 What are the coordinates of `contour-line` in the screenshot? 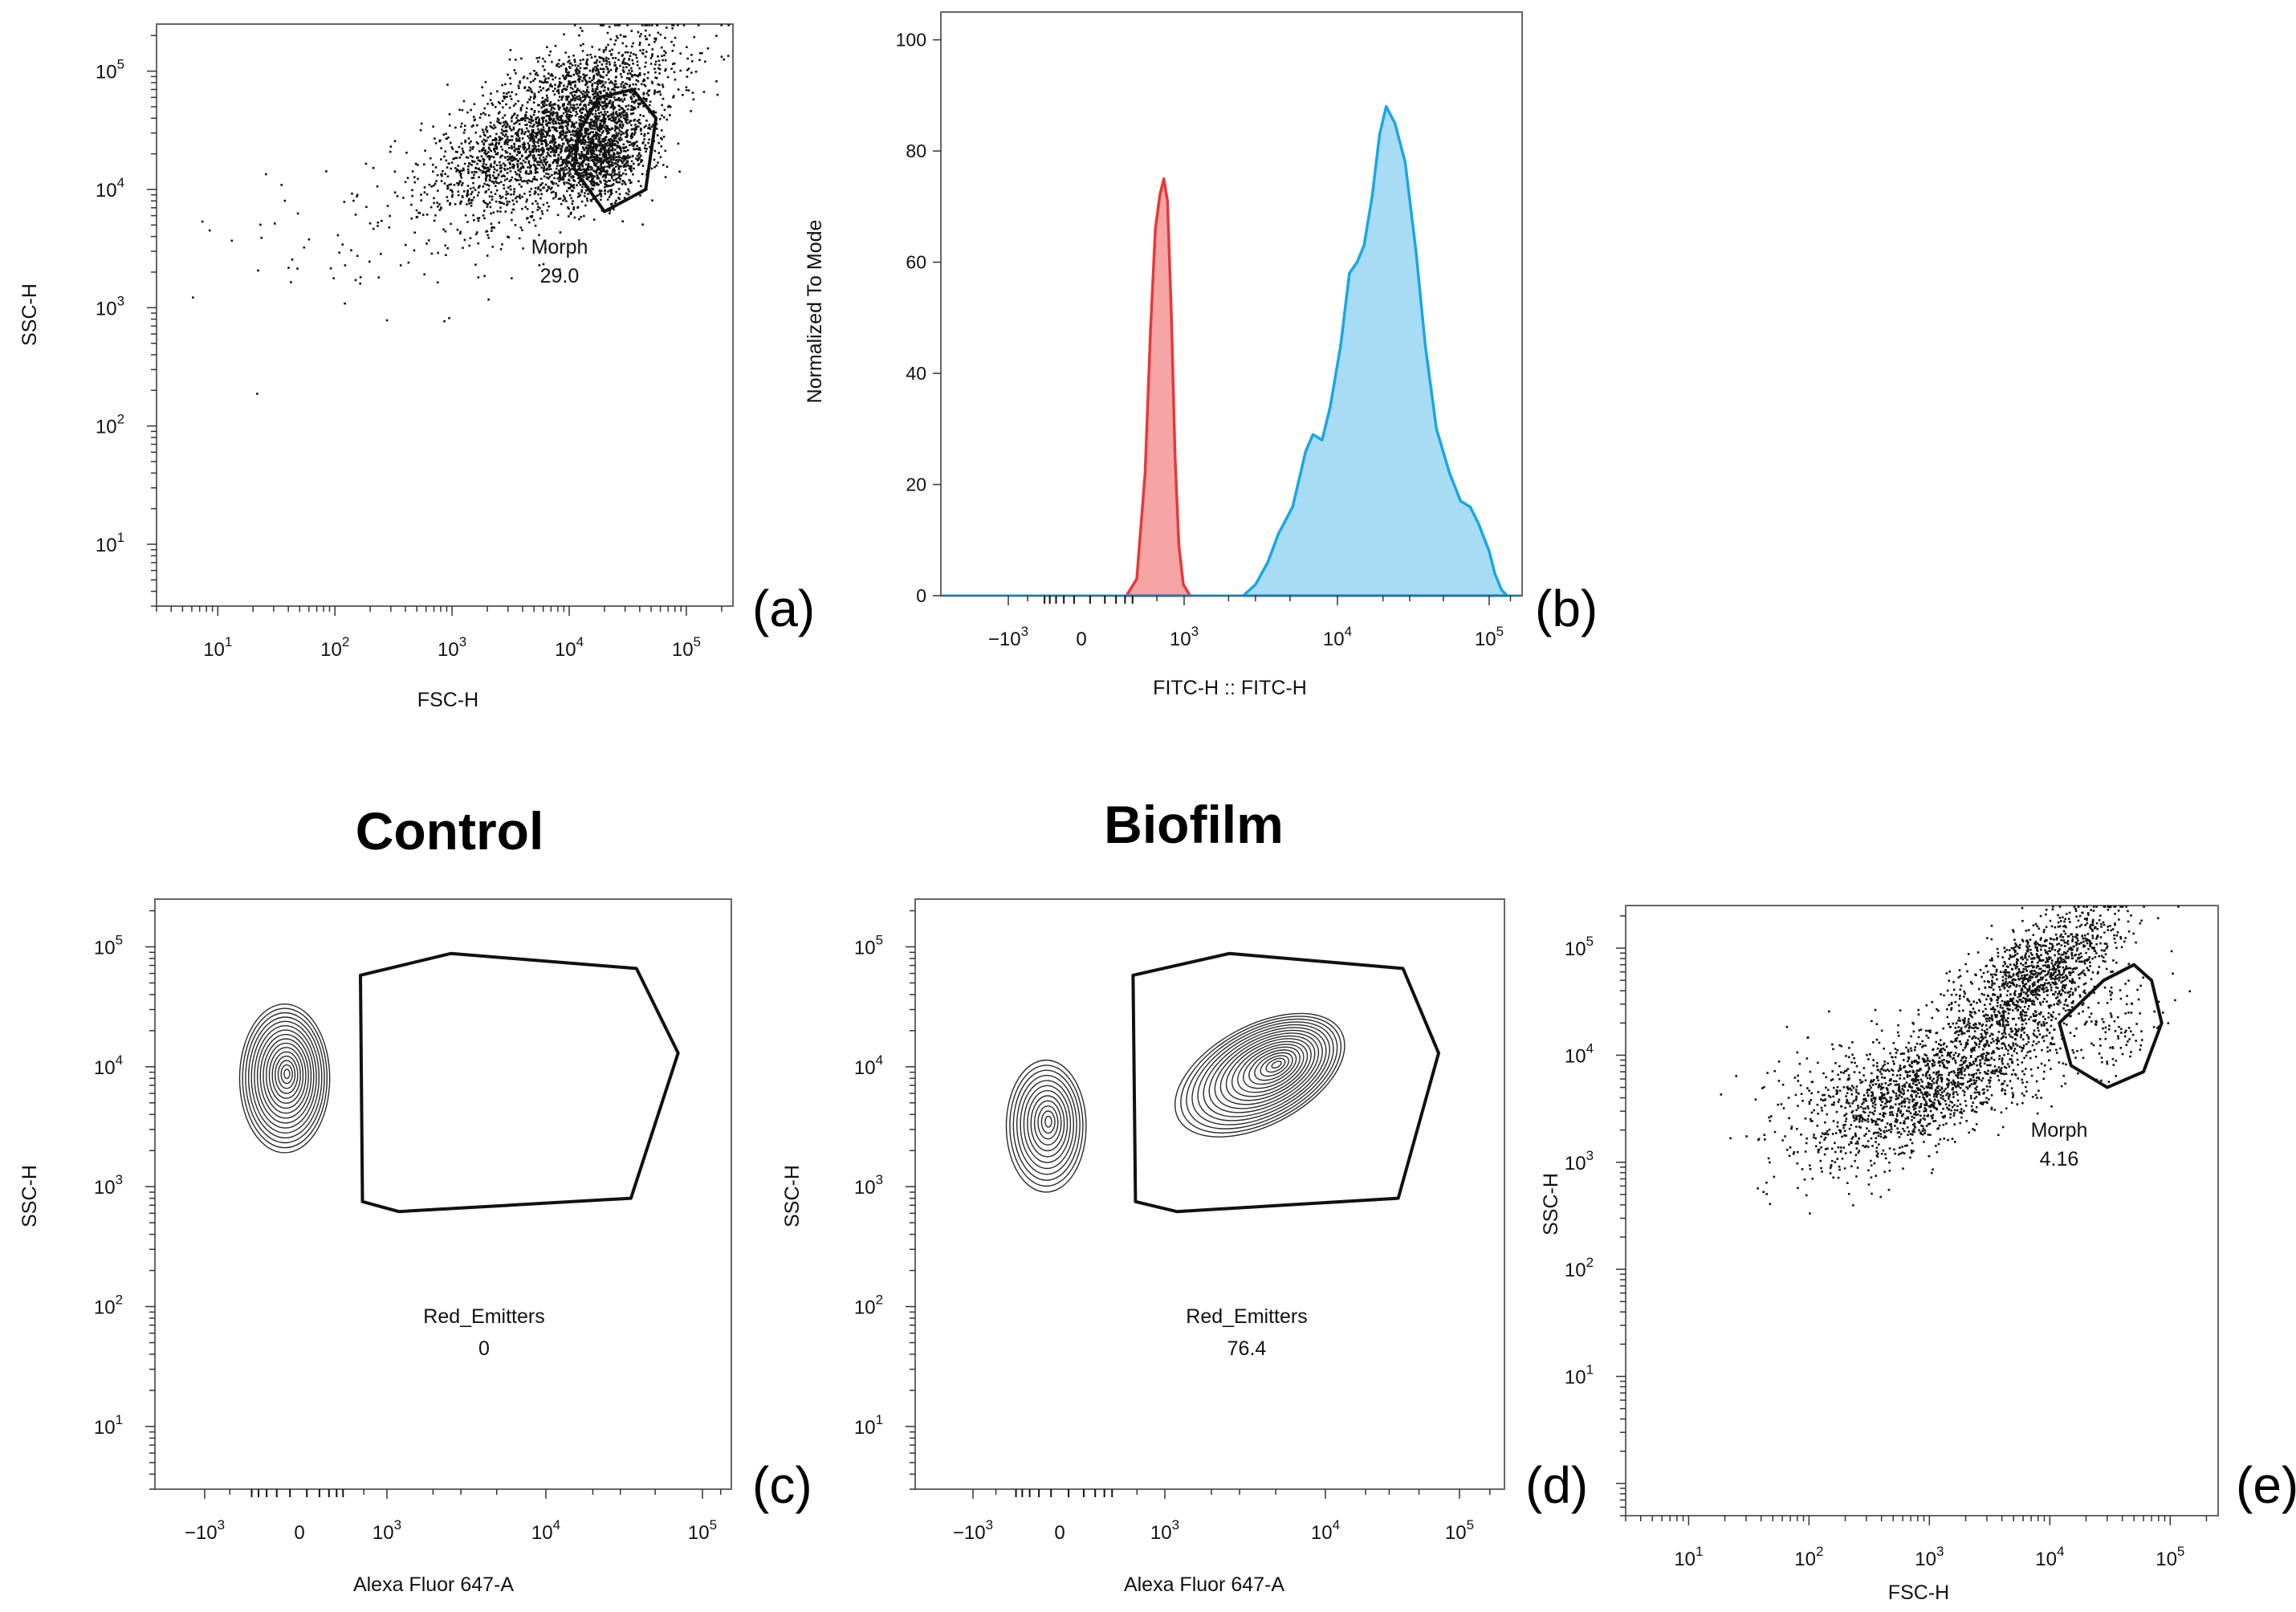 It's located at (1047, 1123).